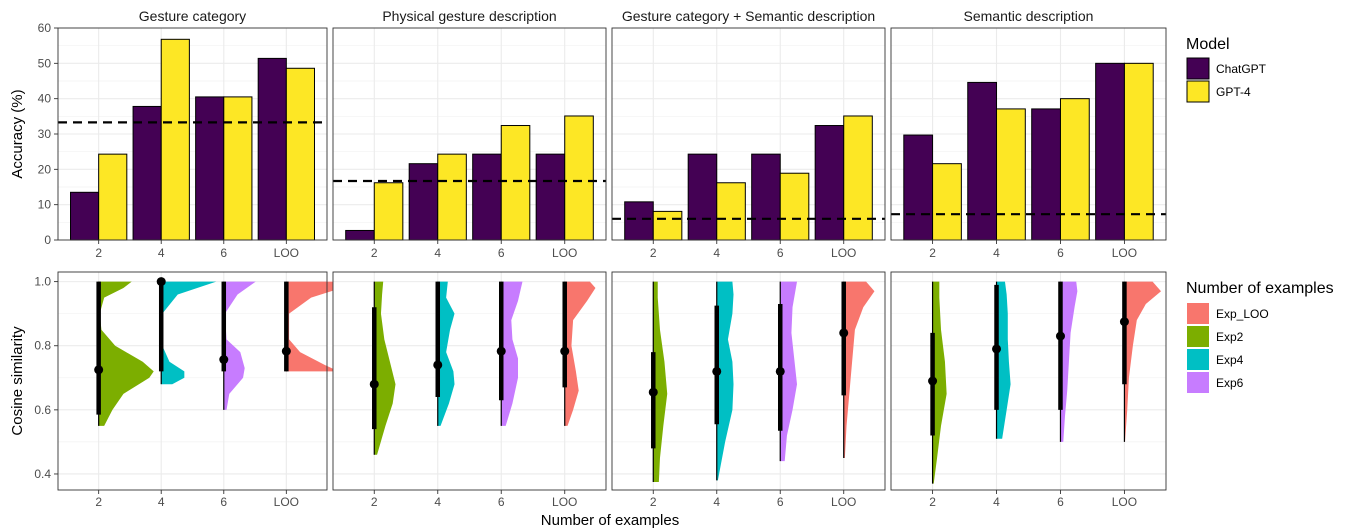 The height and width of the screenshot is (531, 1346). What do you see at coordinates (1260, 336) in the screenshot?
I see `legend-examples: Number of examples Exp_LOO Exp2 Exp4 Exp6` at bounding box center [1260, 336].